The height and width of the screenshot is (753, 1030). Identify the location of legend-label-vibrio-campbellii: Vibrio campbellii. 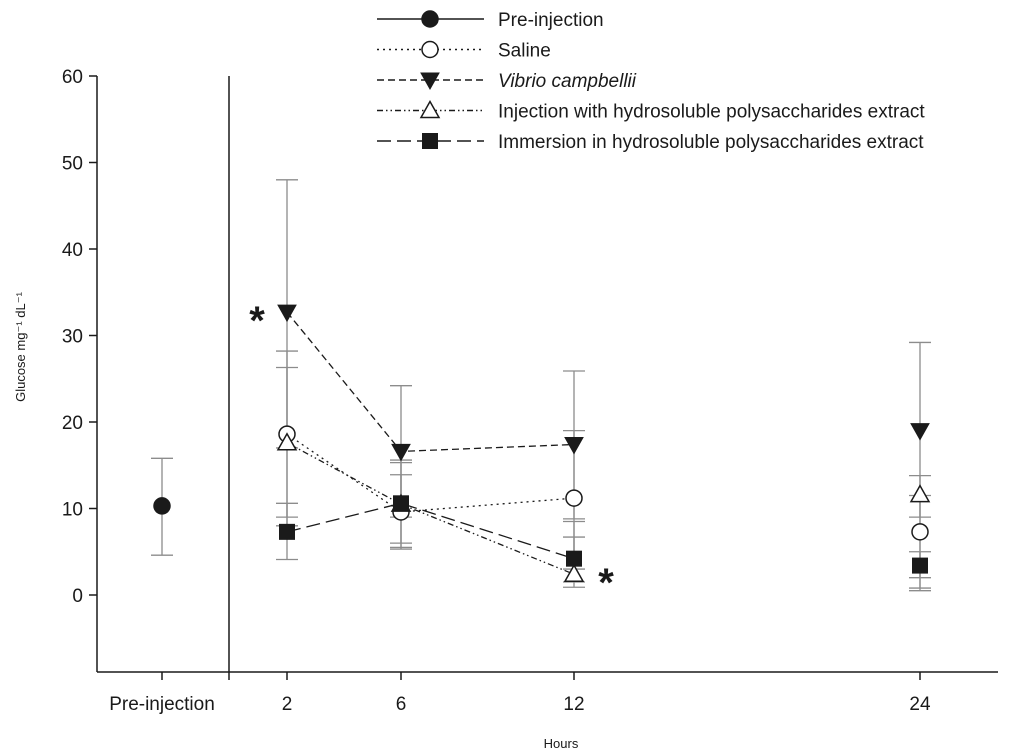
(567, 81).